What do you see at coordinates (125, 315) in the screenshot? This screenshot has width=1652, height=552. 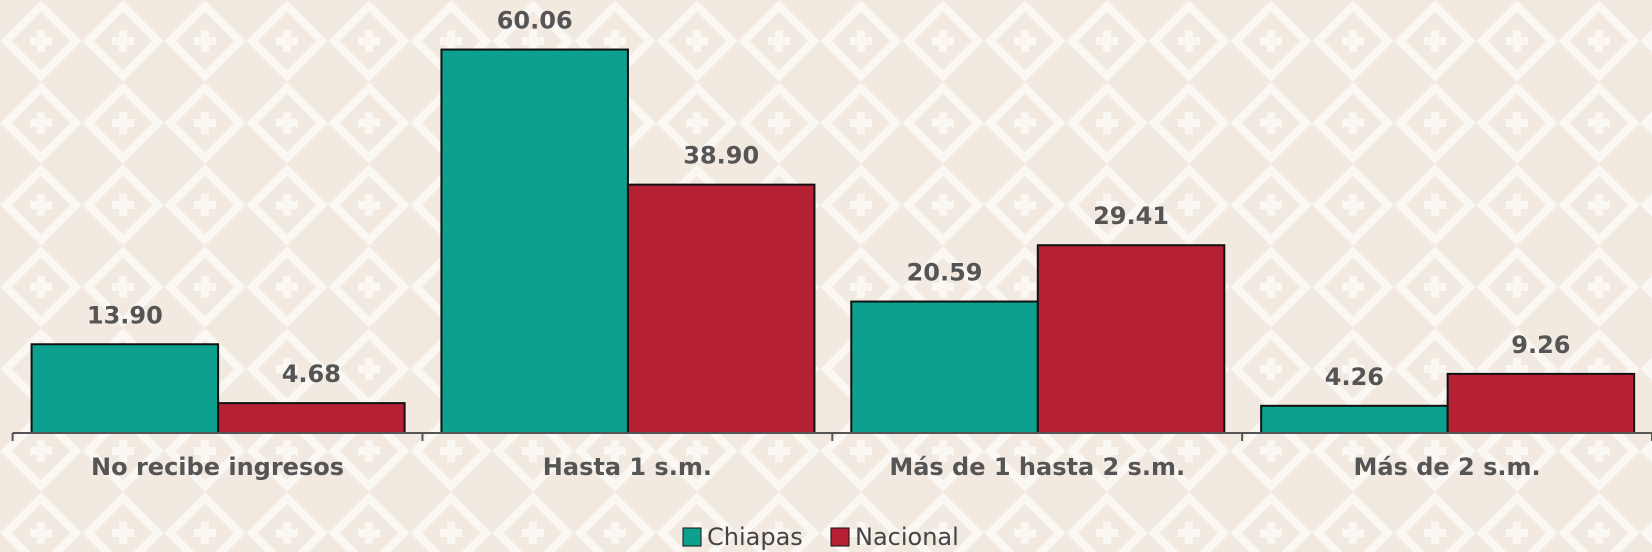 I see `data-label: 13.90` at bounding box center [125, 315].